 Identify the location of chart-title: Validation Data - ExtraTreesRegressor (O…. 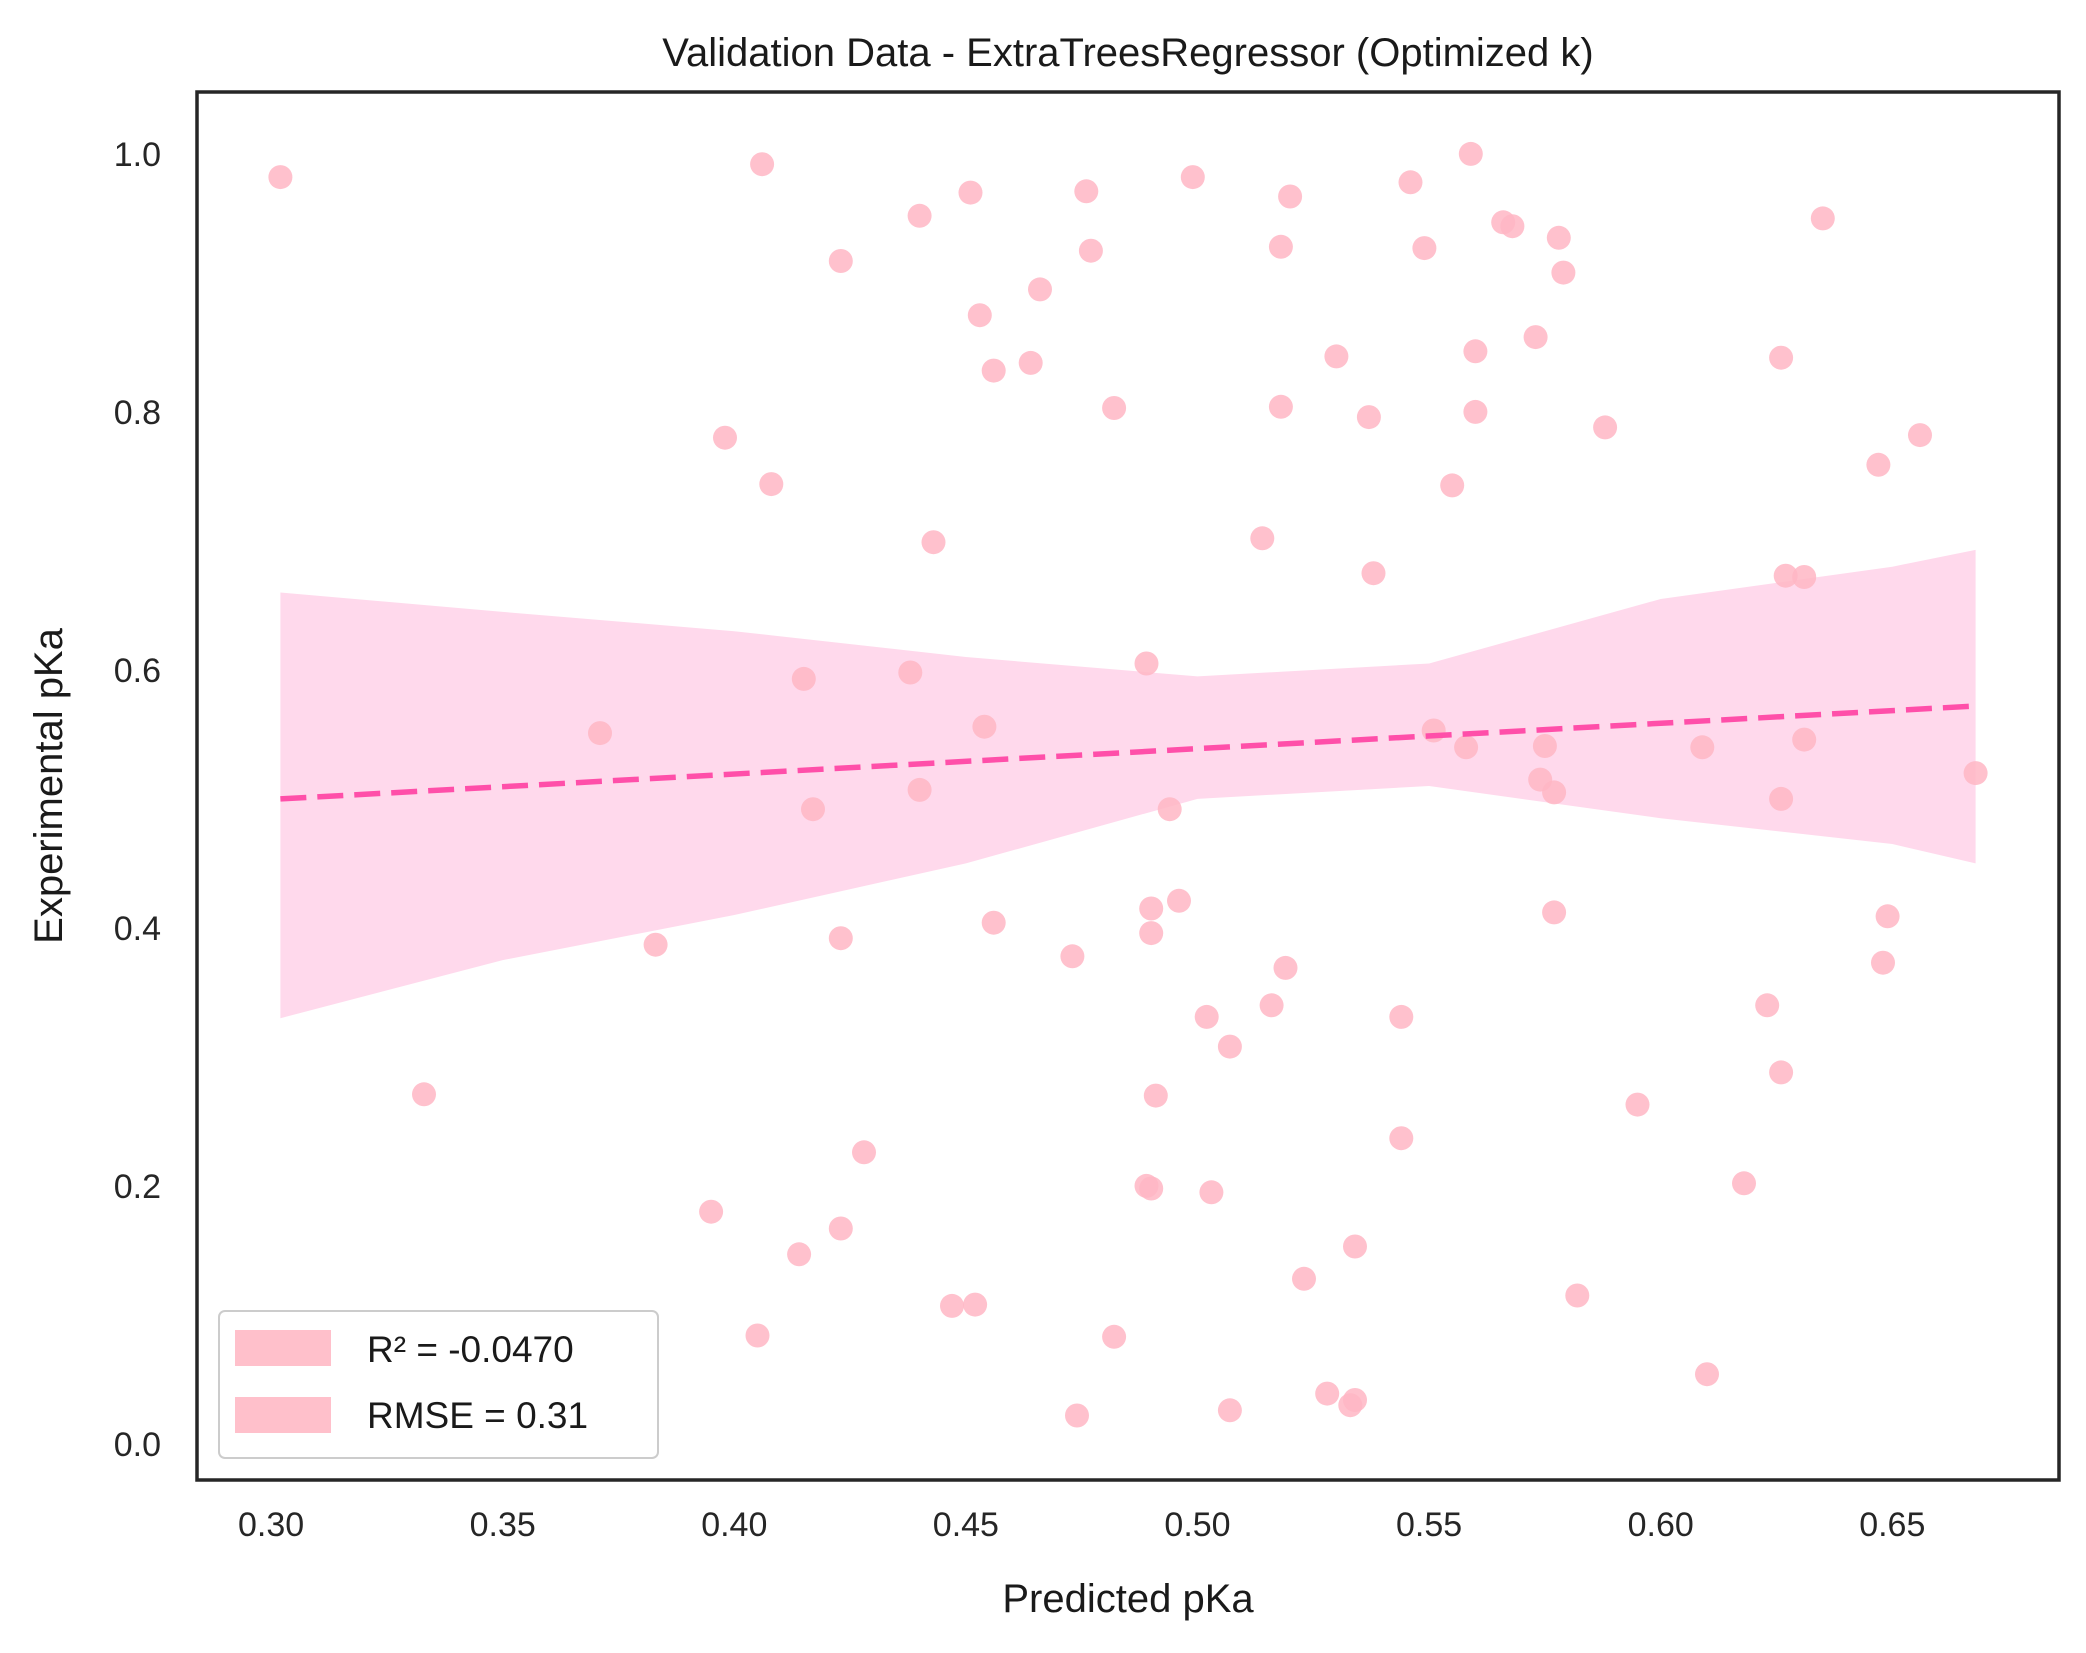
(1127, 53).